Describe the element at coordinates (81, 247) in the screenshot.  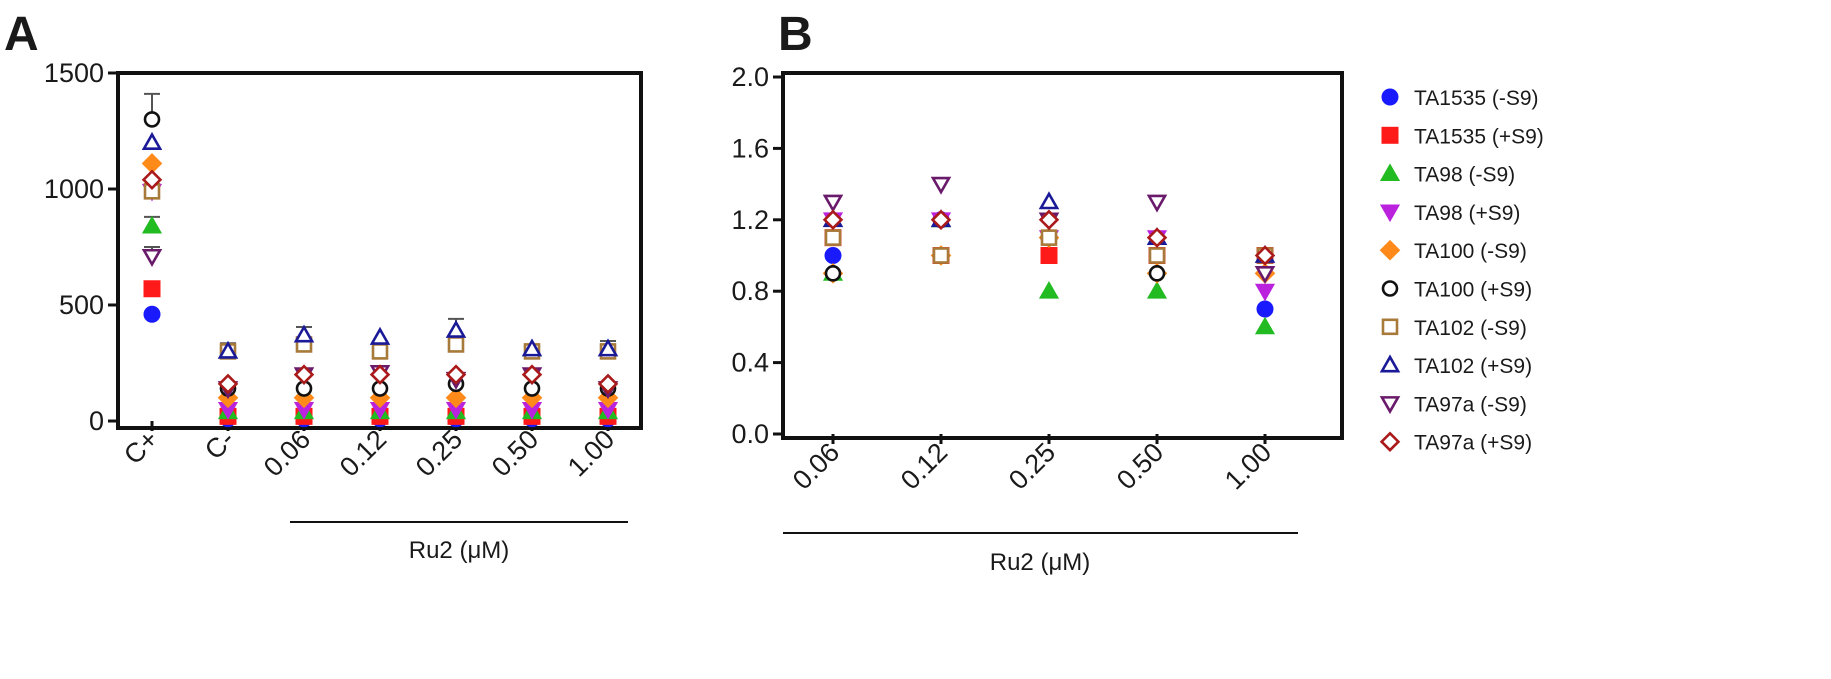
I see `y-axis-a: 0 500 1000 1500` at that location.